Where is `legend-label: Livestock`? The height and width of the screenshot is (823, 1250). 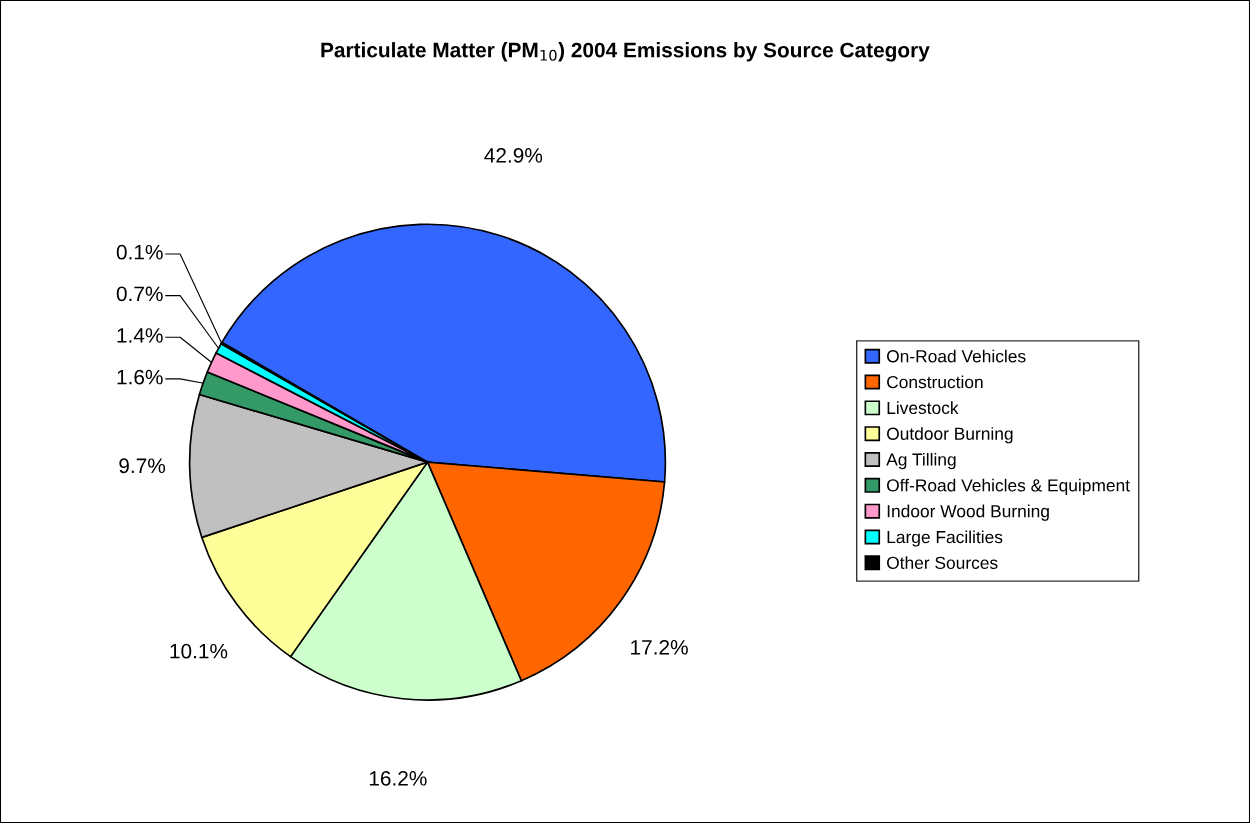 legend-label: Livestock is located at coordinates (923, 408).